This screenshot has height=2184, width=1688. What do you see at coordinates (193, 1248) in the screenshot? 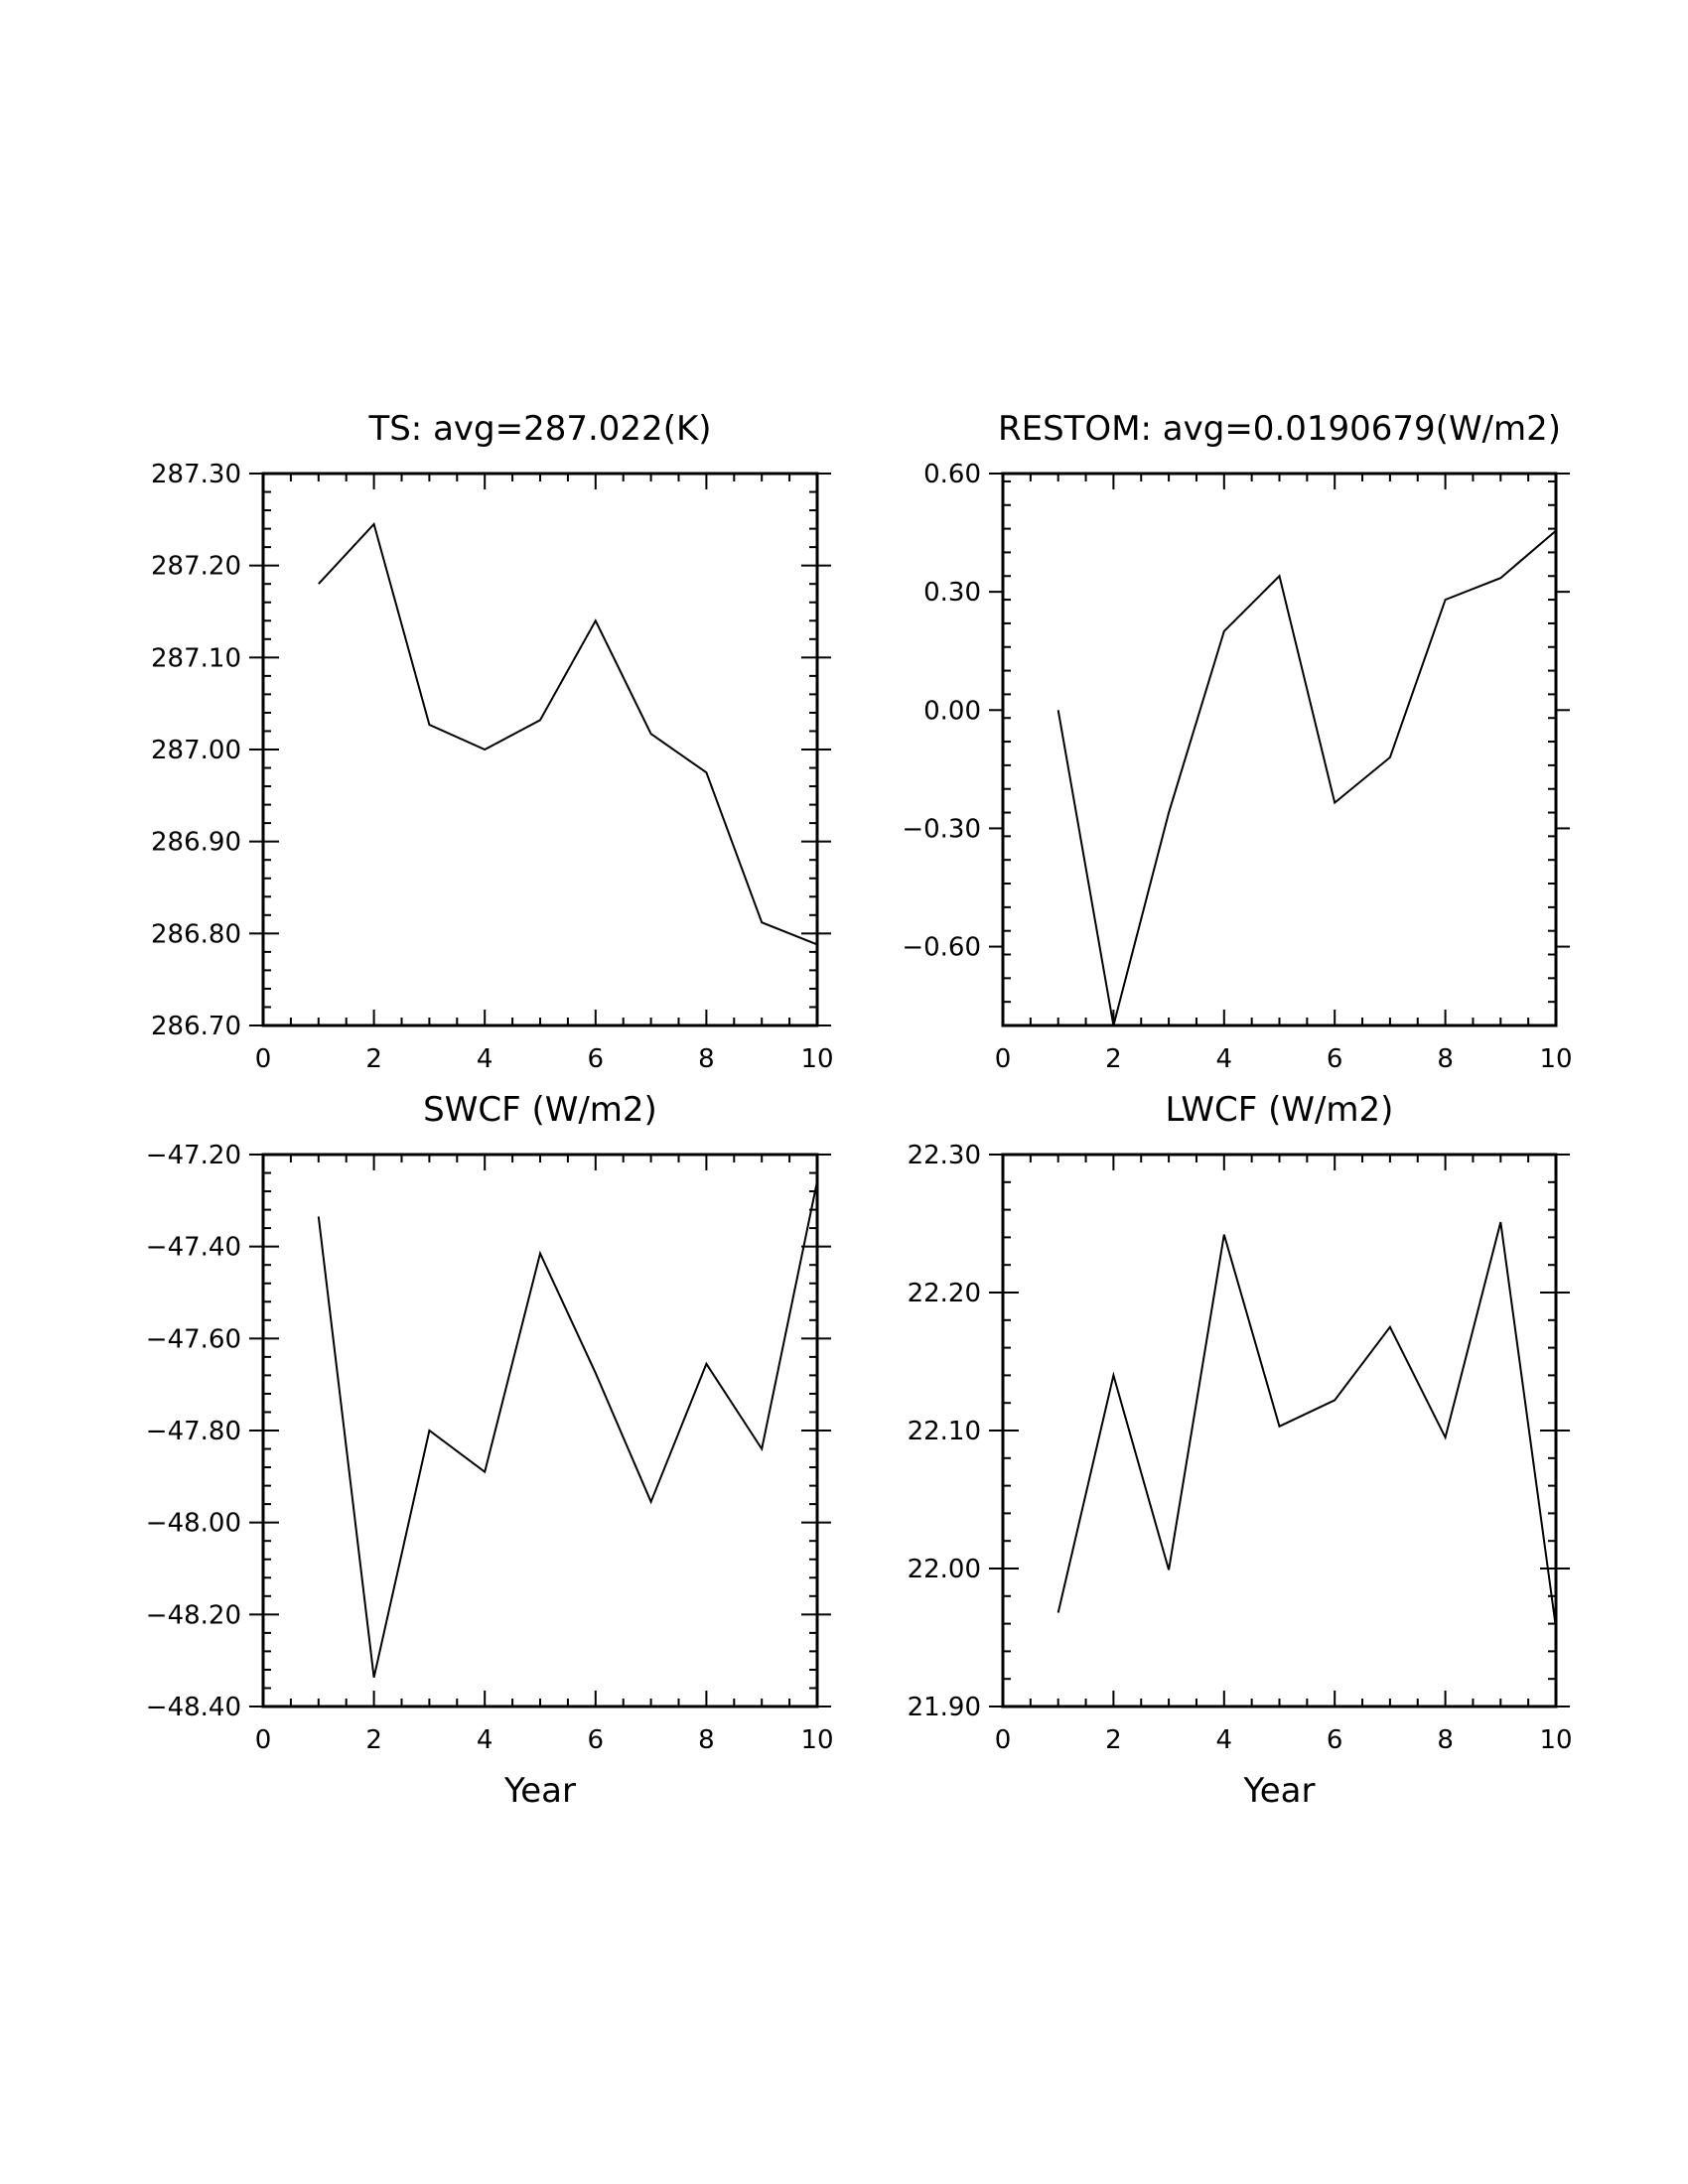
I see `swcf-y-tick-label: −47.40` at bounding box center [193, 1248].